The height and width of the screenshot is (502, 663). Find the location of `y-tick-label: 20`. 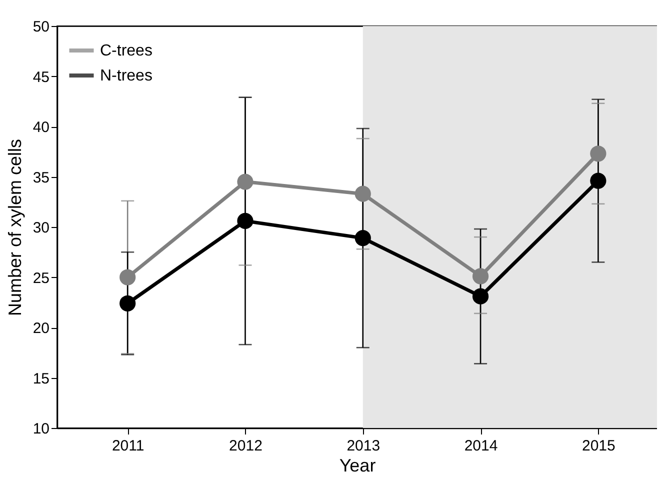

y-tick-label: 20 is located at coordinates (41, 328).